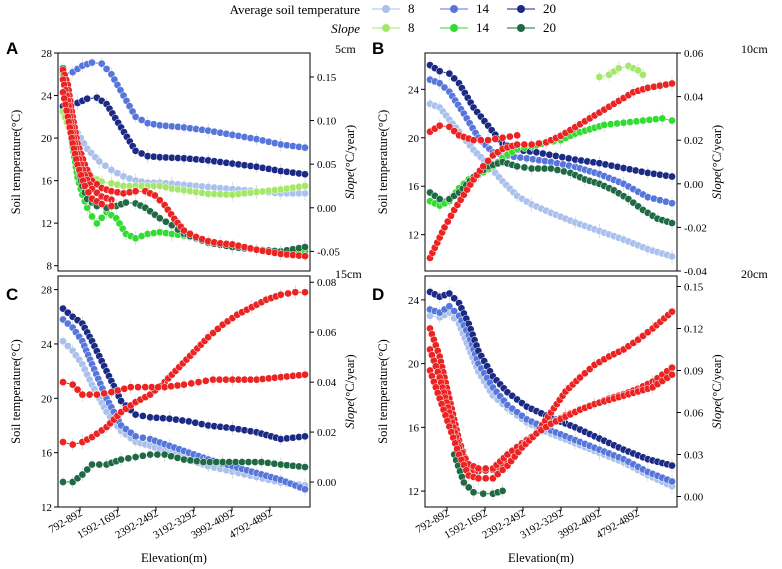  I want to click on panel-d-y2label: Slope(°C/year), so click(717, 391).